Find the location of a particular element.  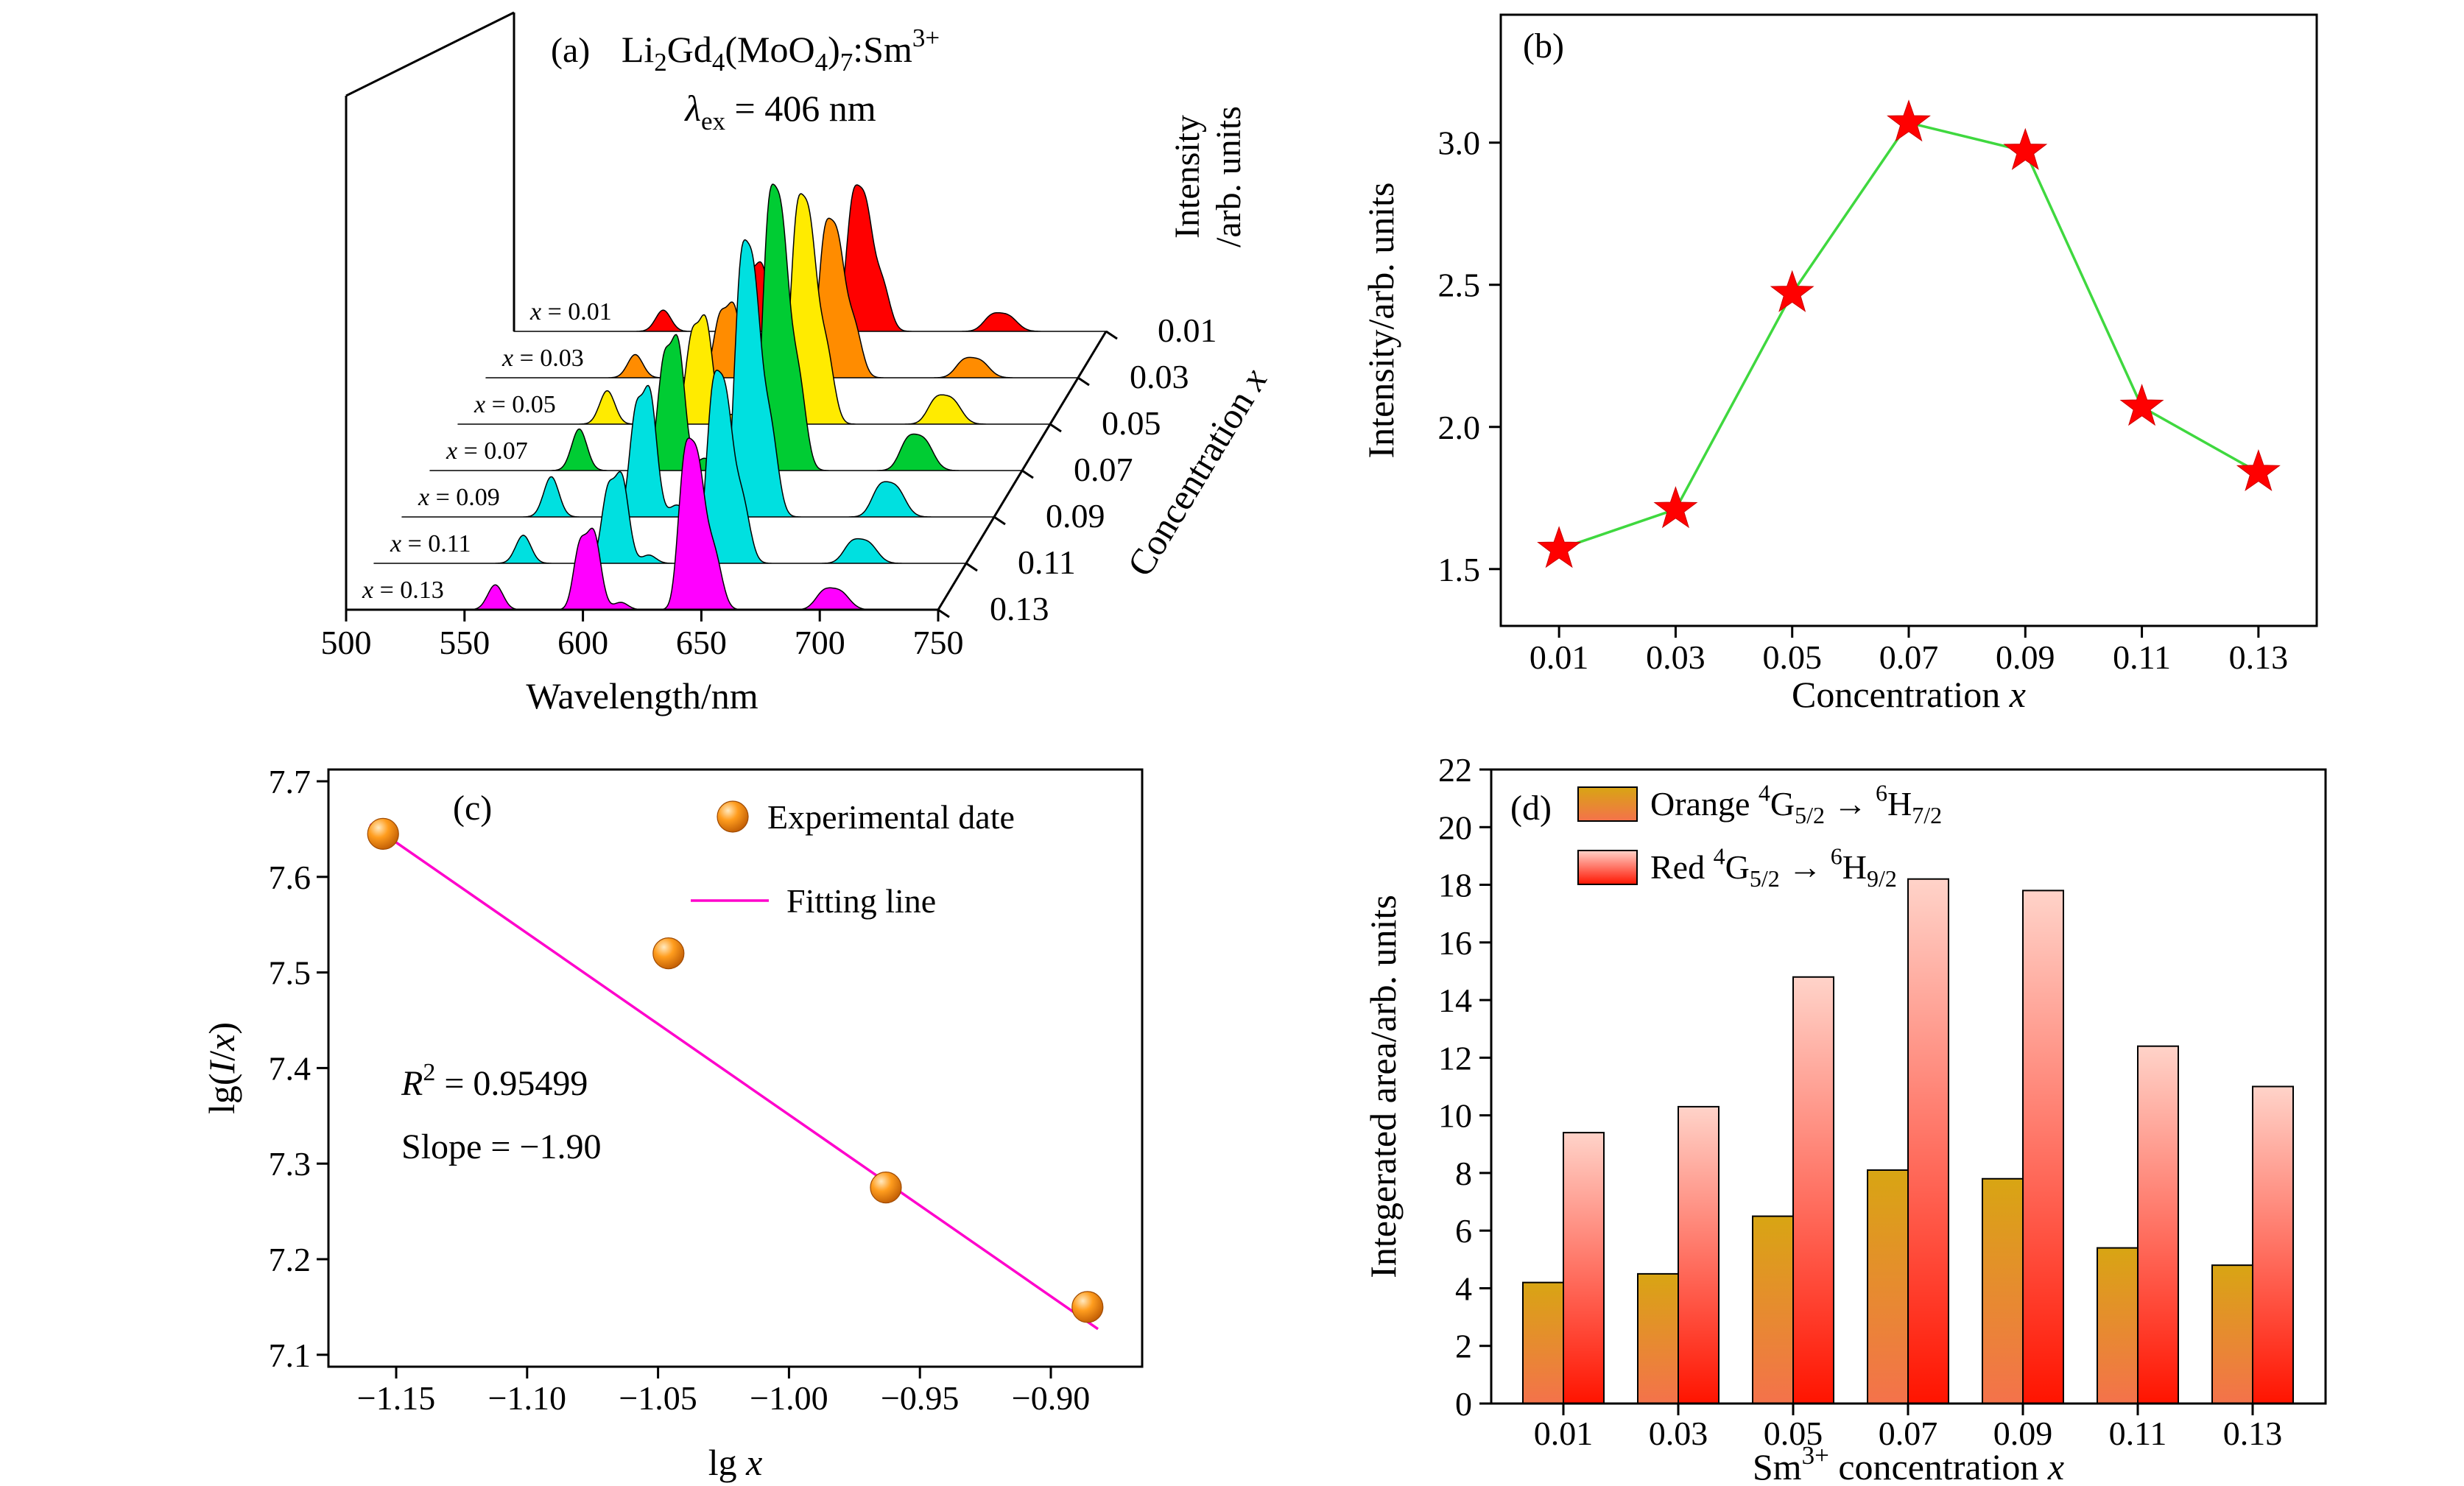

legend-sphere-icon is located at coordinates (733, 817).